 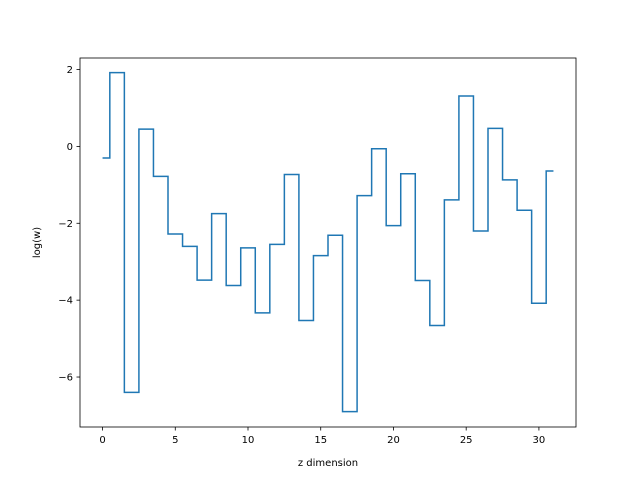 I want to click on x-tick-label: 15, so click(x=320, y=440).